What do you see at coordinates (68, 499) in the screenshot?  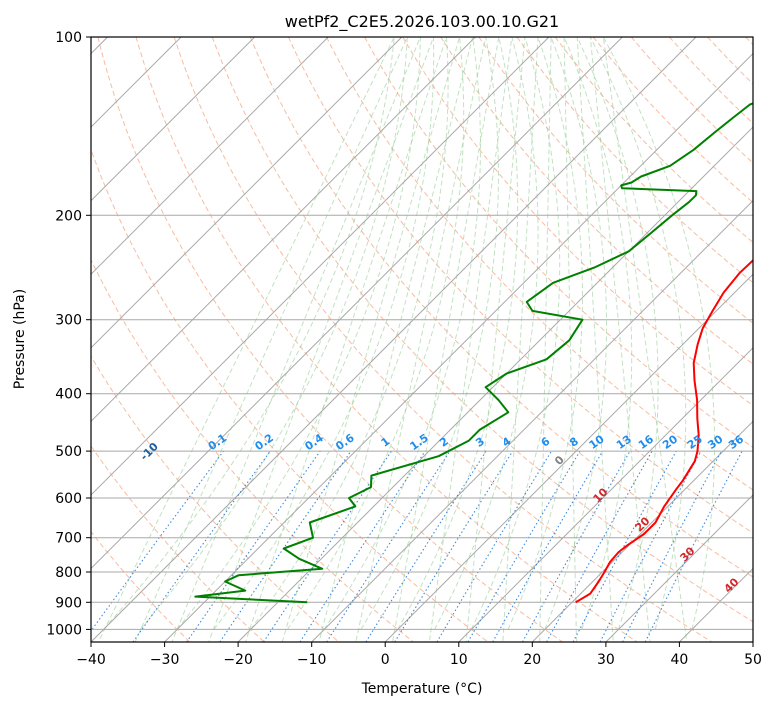 I see `y-tick-label: 600` at bounding box center [68, 499].